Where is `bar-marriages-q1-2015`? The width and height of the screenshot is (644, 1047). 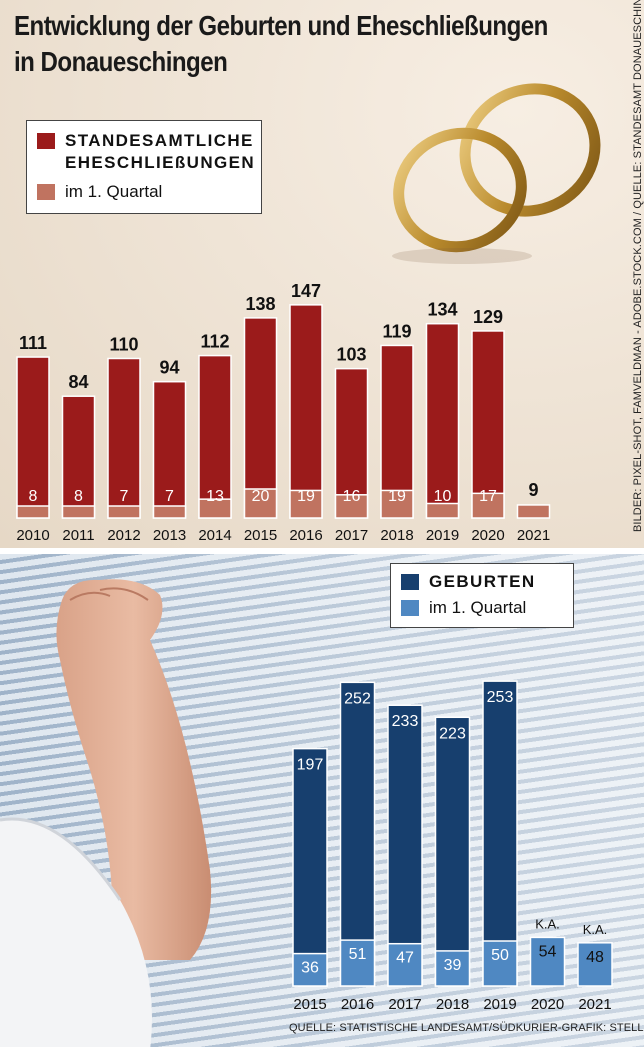
bar-marriages-q1-2015 is located at coordinates (260, 503).